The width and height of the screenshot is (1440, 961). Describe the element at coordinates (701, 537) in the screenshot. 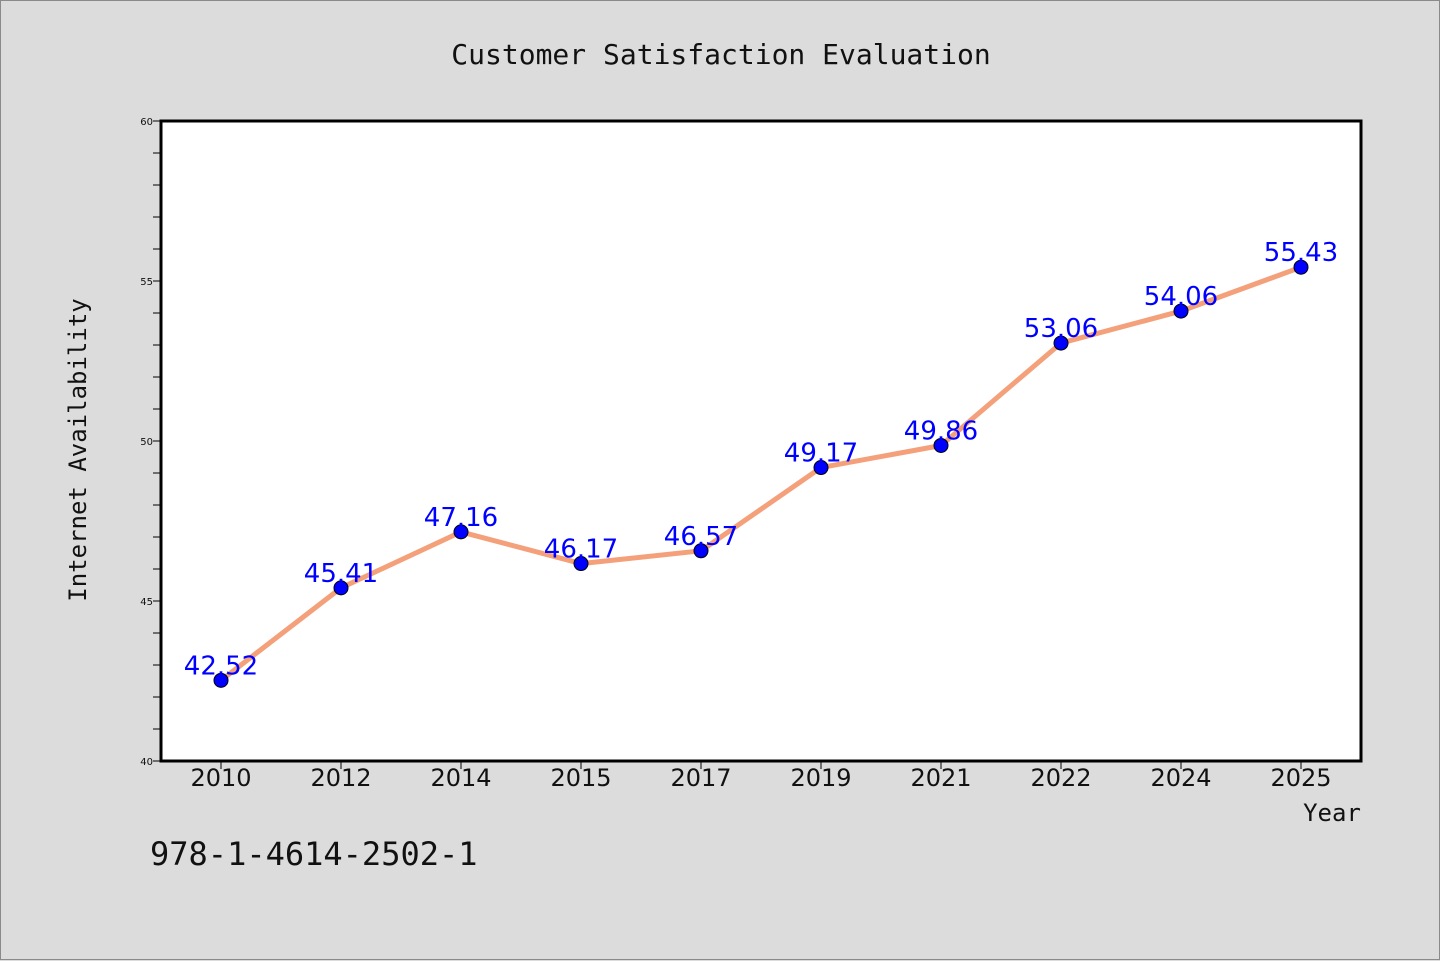

I see `data-label: 46.57` at that location.